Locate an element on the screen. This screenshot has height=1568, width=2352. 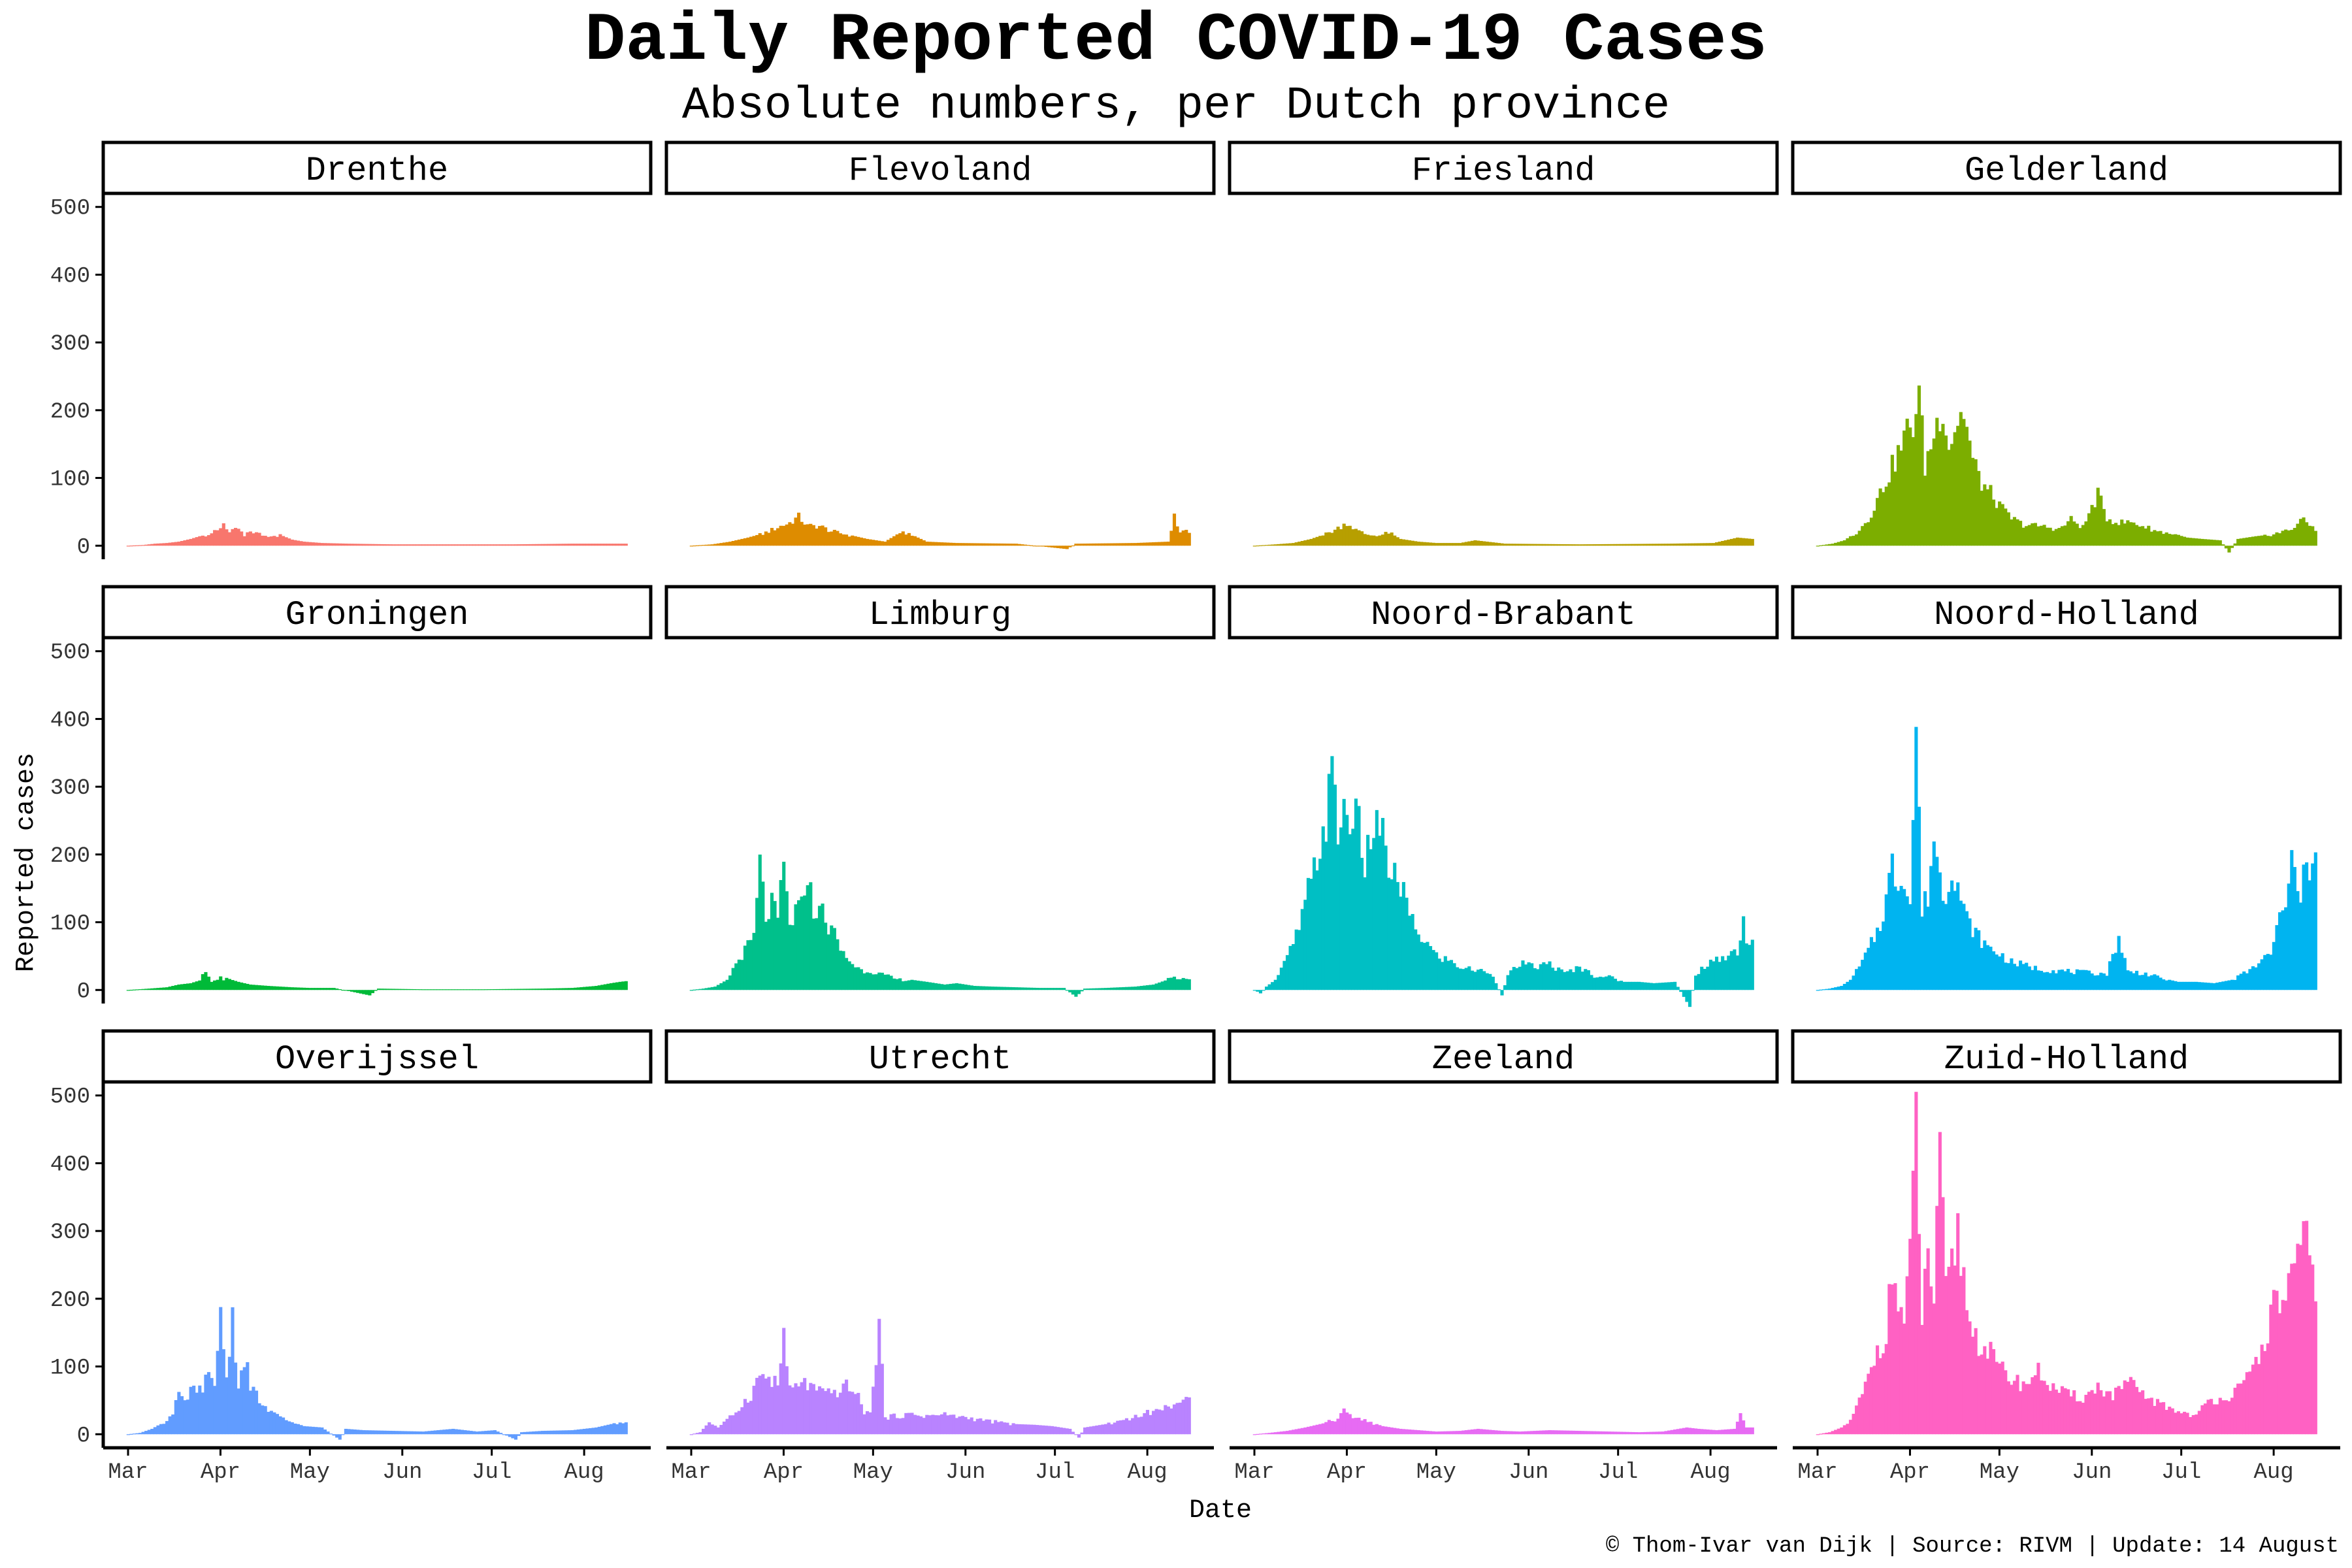
y-tick-label: 500 is located at coordinates (70, 653).